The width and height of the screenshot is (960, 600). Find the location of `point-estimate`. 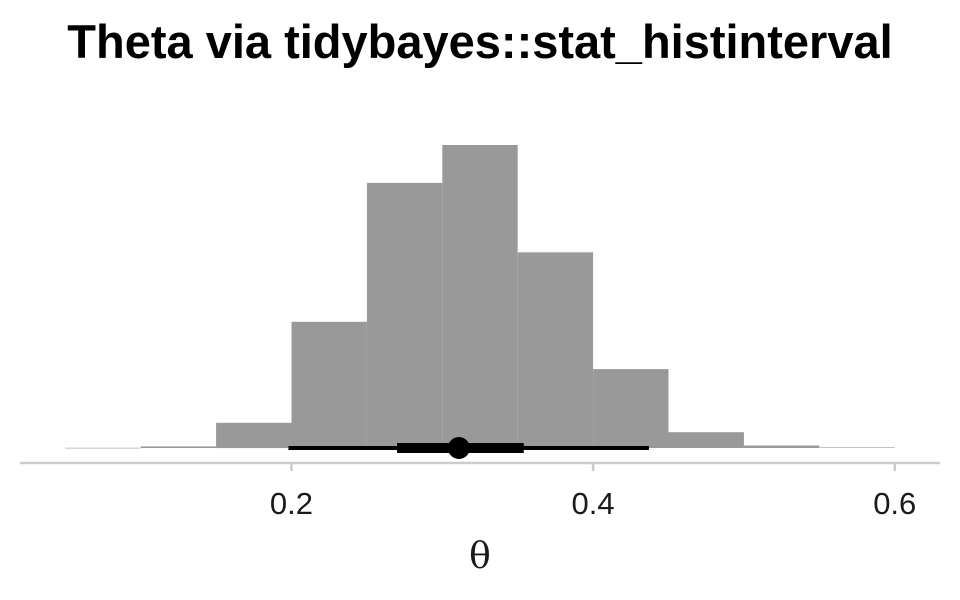

point-estimate is located at coordinates (458, 448).